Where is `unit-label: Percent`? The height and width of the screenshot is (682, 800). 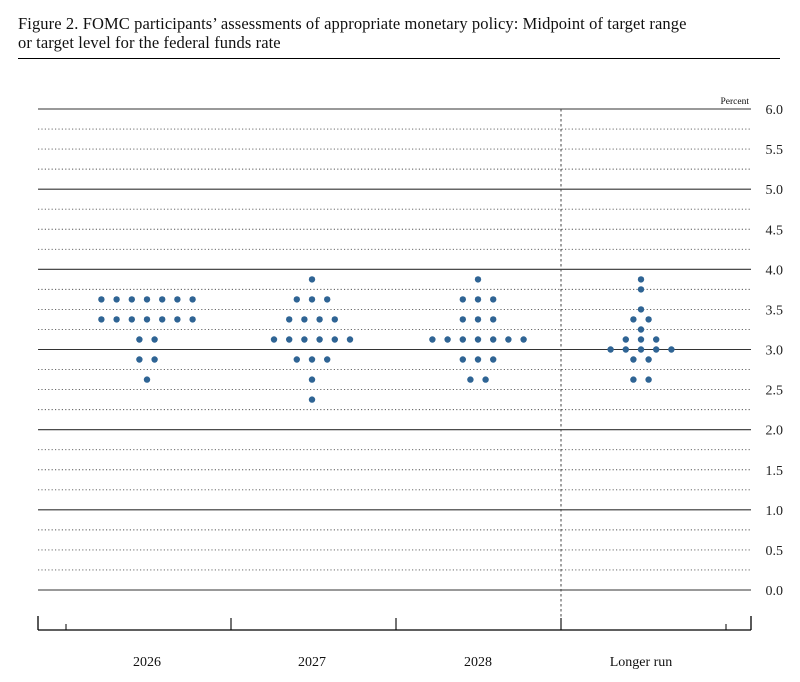 unit-label: Percent is located at coordinates (735, 102).